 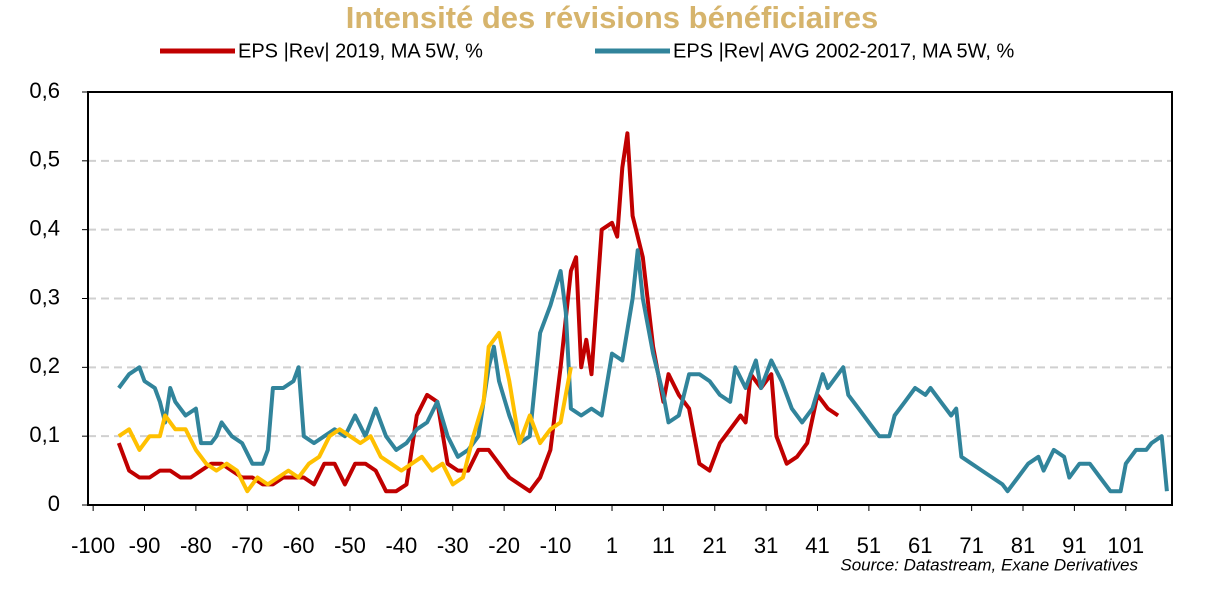 What do you see at coordinates (817, 545) in the screenshot?
I see `x-tick-label: 41` at bounding box center [817, 545].